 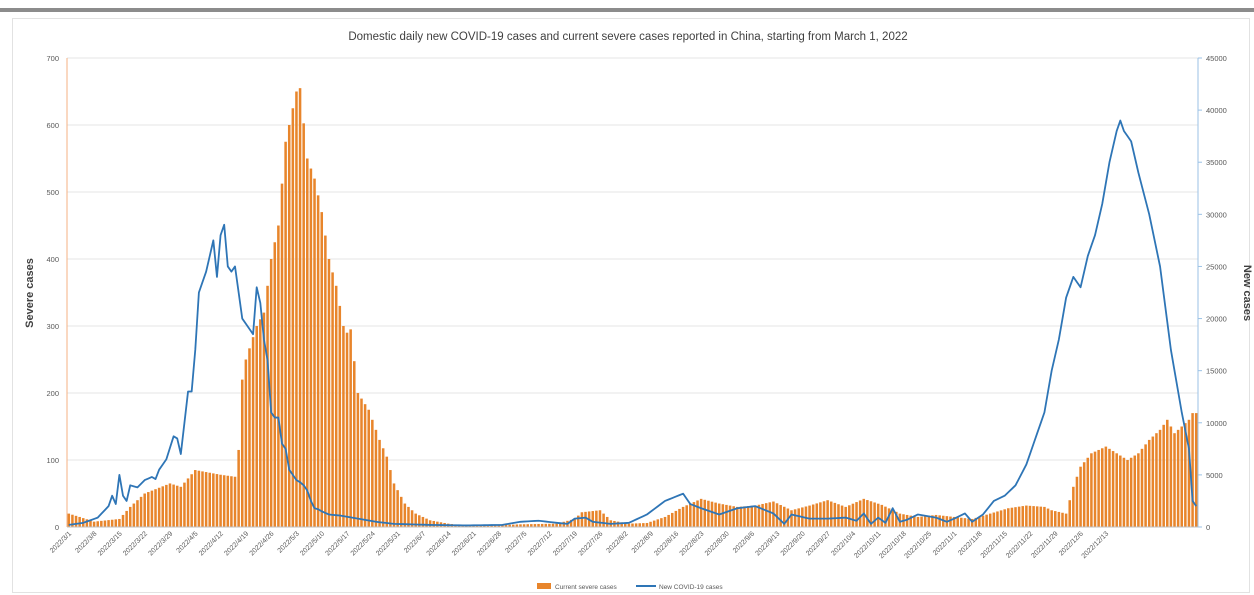 What do you see at coordinates (388, 543) in the screenshot?
I see `x-tick-label: 2022/5/31` at bounding box center [388, 543].